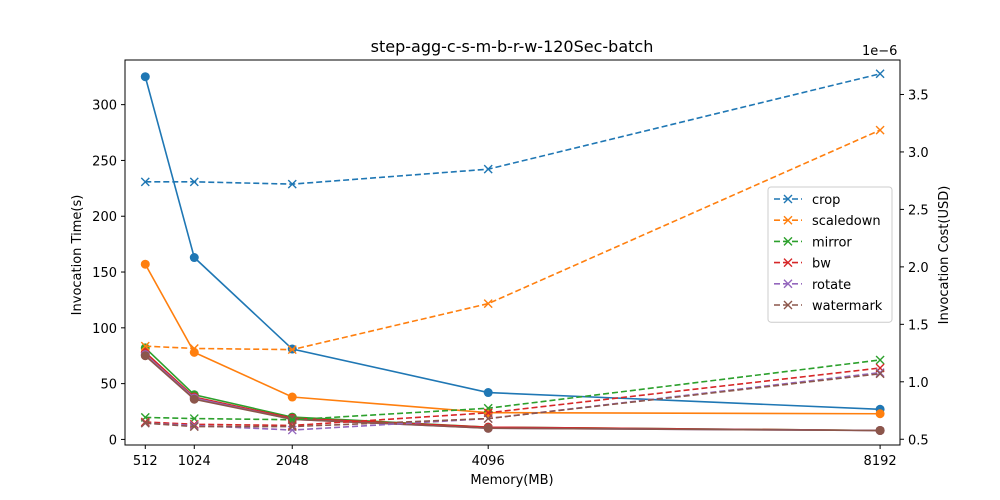 Image resolution: width=1000 pixels, height=500 pixels. I want to click on legend-label-bw: bw, so click(821, 264).